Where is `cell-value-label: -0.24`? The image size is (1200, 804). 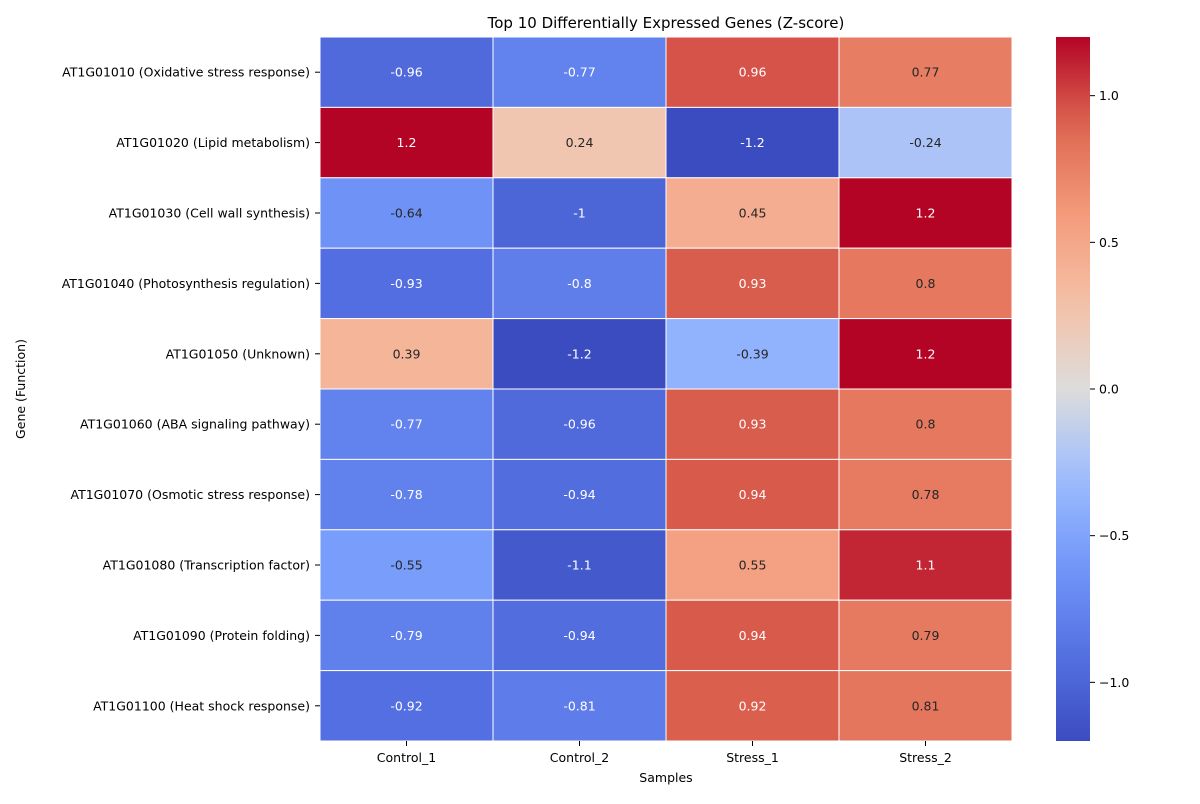
cell-value-label: -0.24 is located at coordinates (925, 142).